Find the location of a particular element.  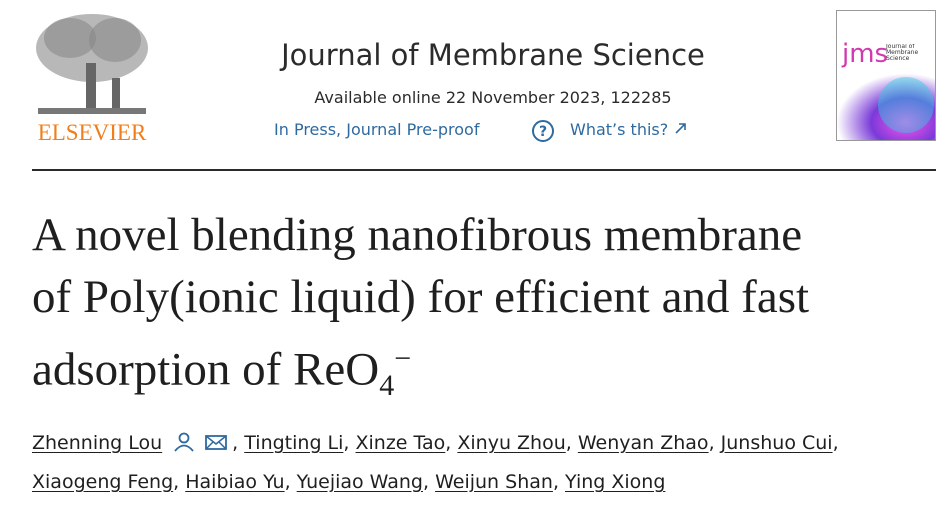

author-name: Wenyan Zhao is located at coordinates (643, 443).